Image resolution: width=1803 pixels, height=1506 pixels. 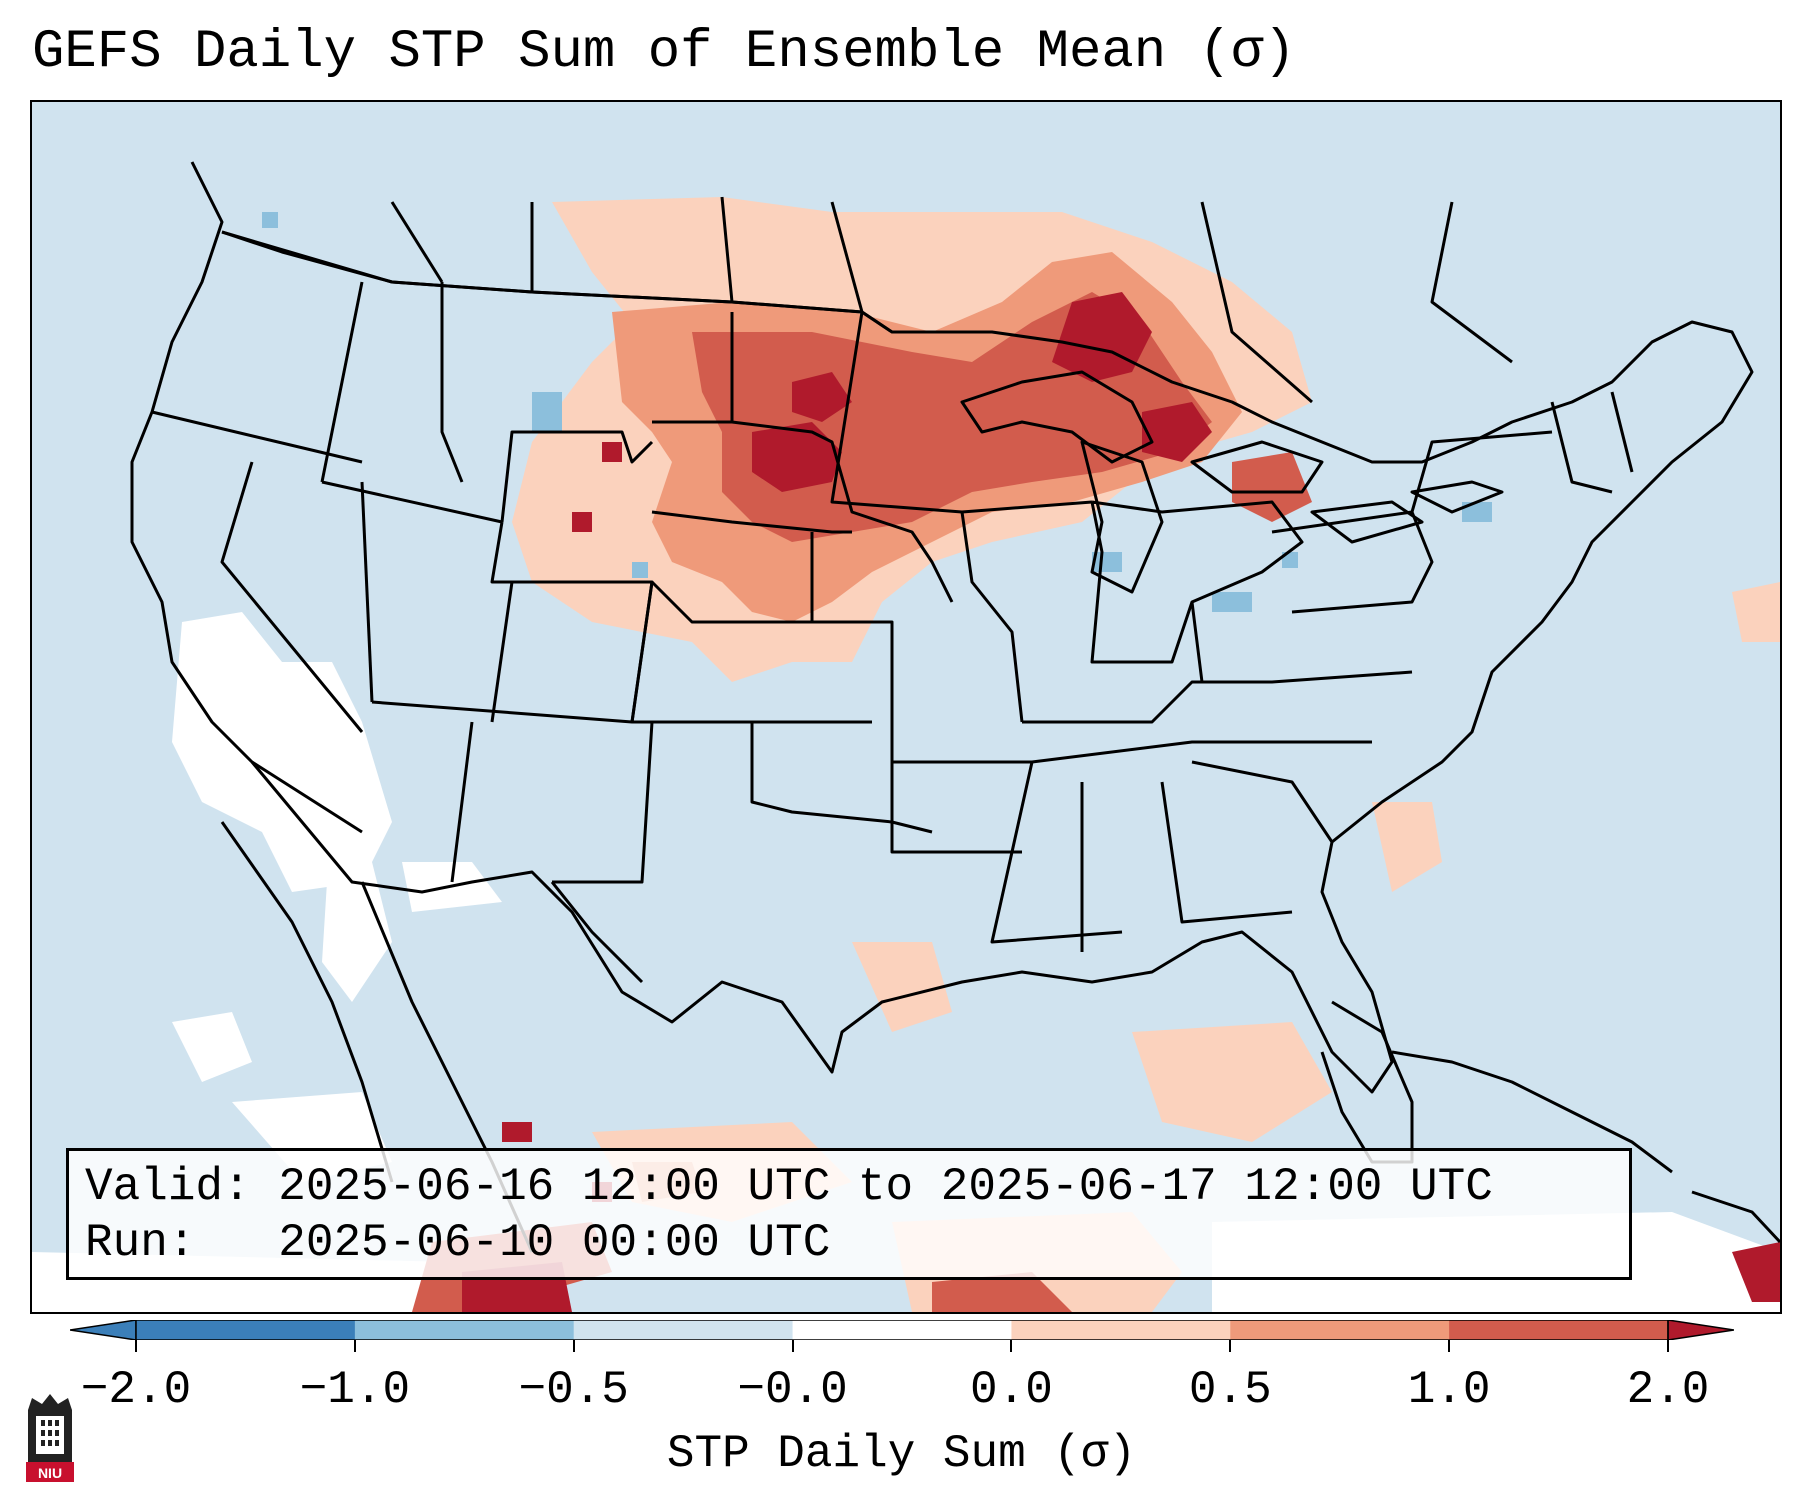 I want to click on niu-logo: NIU, so click(x=50, y=1438).